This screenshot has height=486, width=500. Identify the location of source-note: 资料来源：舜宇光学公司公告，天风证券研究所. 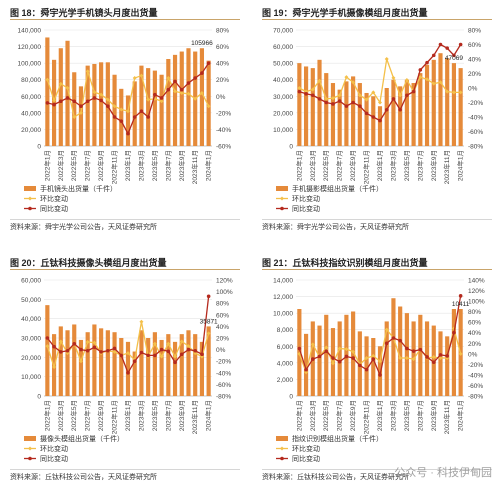
(83, 227).